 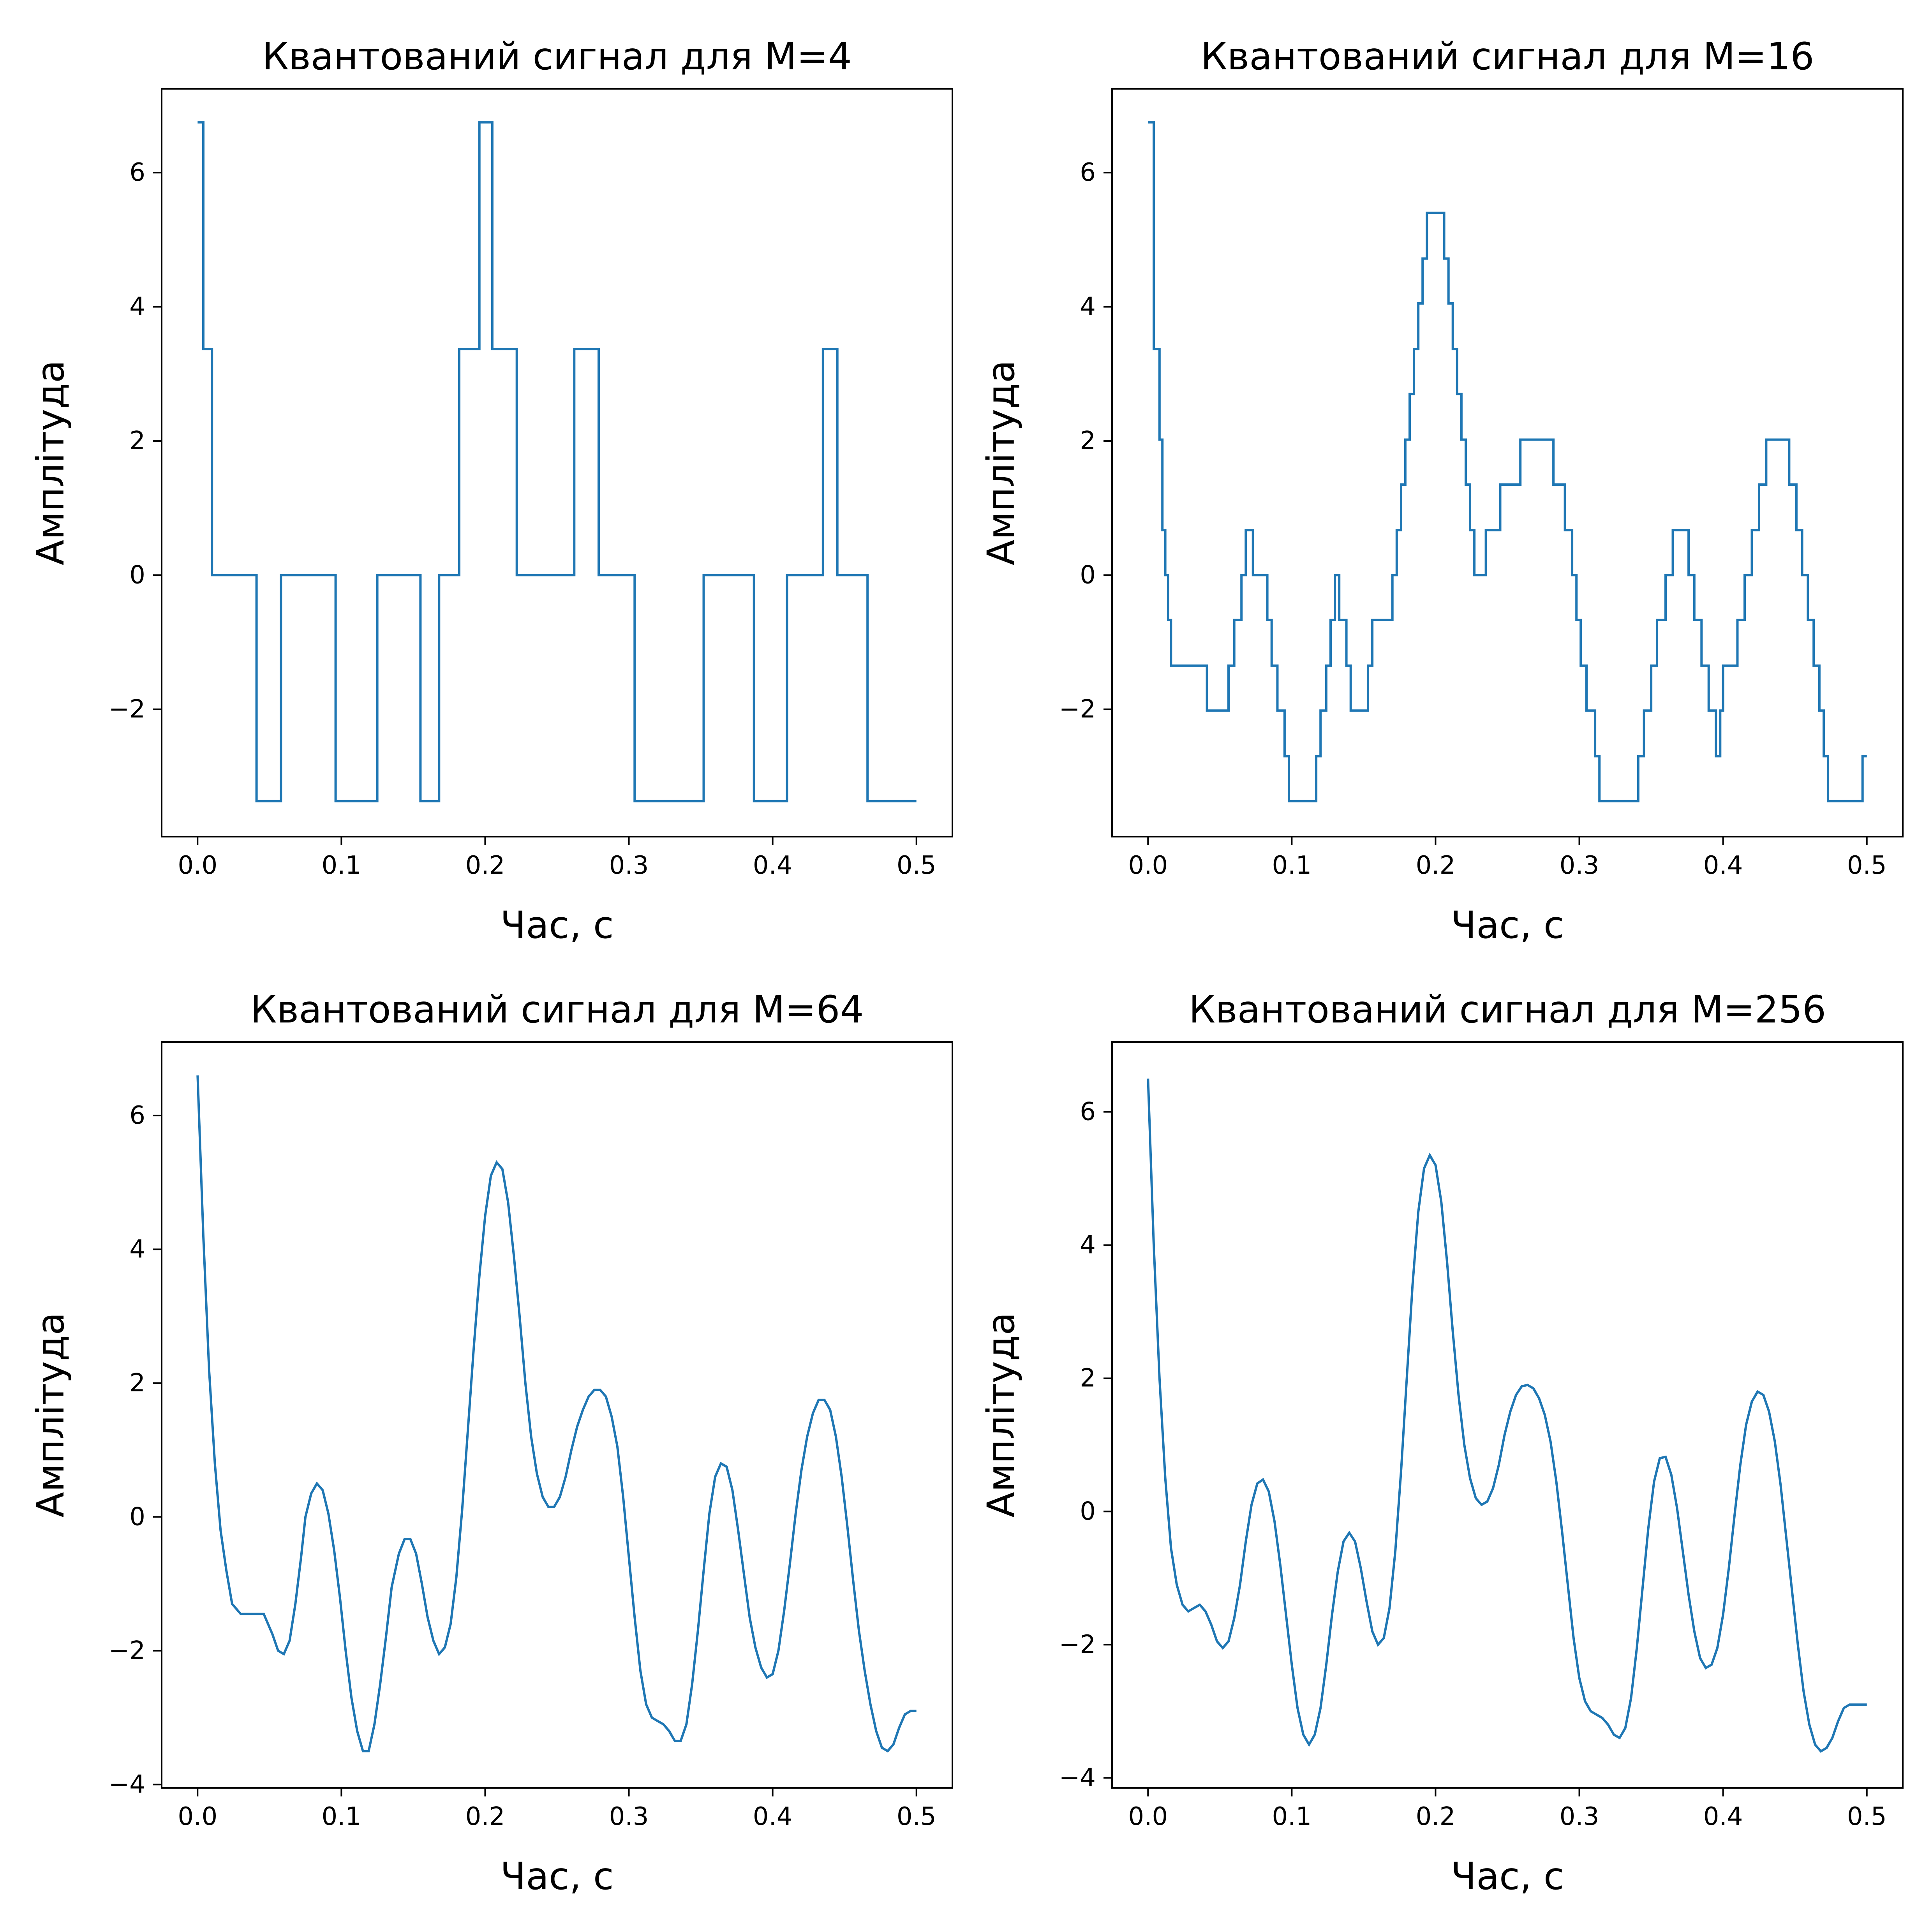 What do you see at coordinates (1507, 57) in the screenshot?
I see `chart-title: Квантований сигнал для M=16` at bounding box center [1507, 57].